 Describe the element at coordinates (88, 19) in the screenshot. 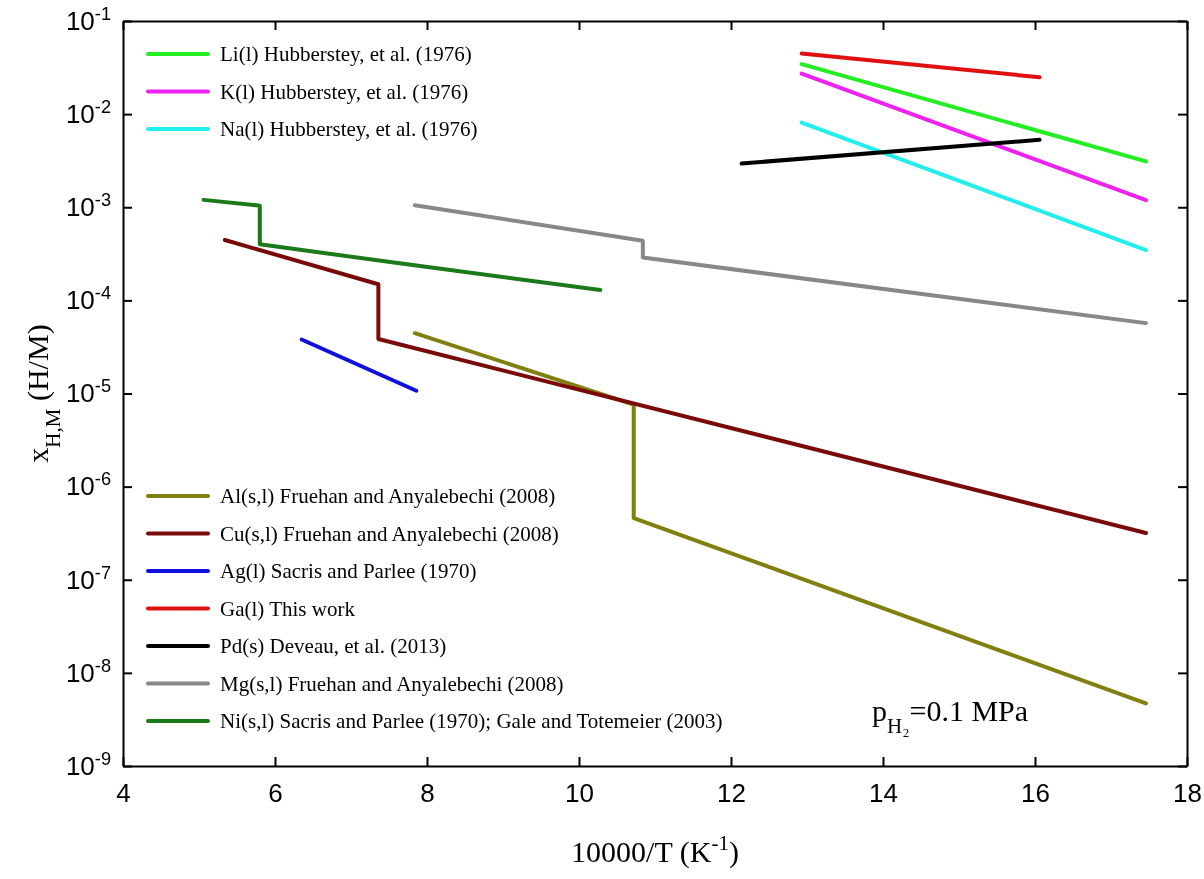

I see `y-tick-label: 10$^{-1}$` at that location.